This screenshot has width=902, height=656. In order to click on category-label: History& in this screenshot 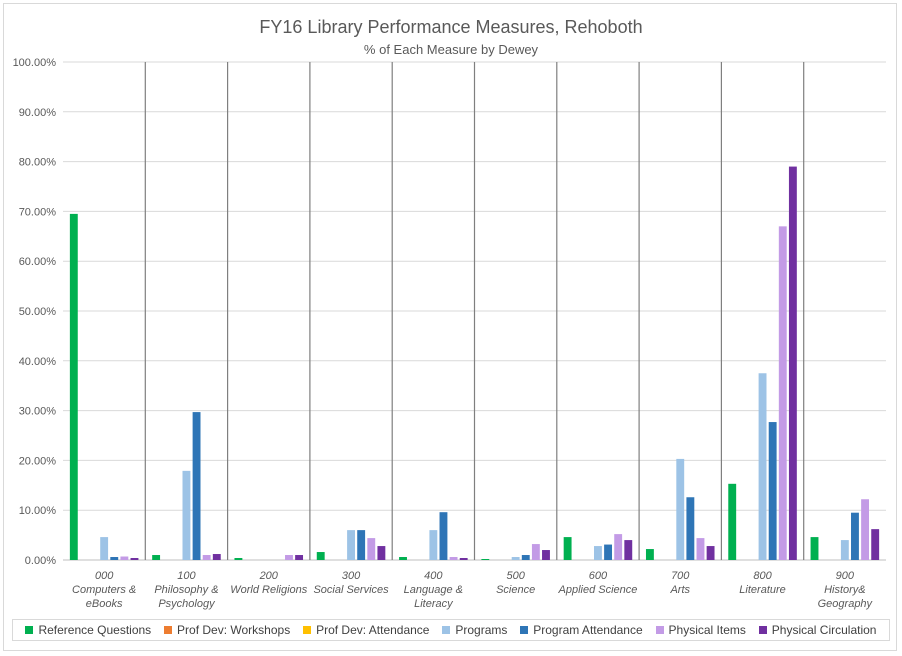, I will do `click(845, 590)`.